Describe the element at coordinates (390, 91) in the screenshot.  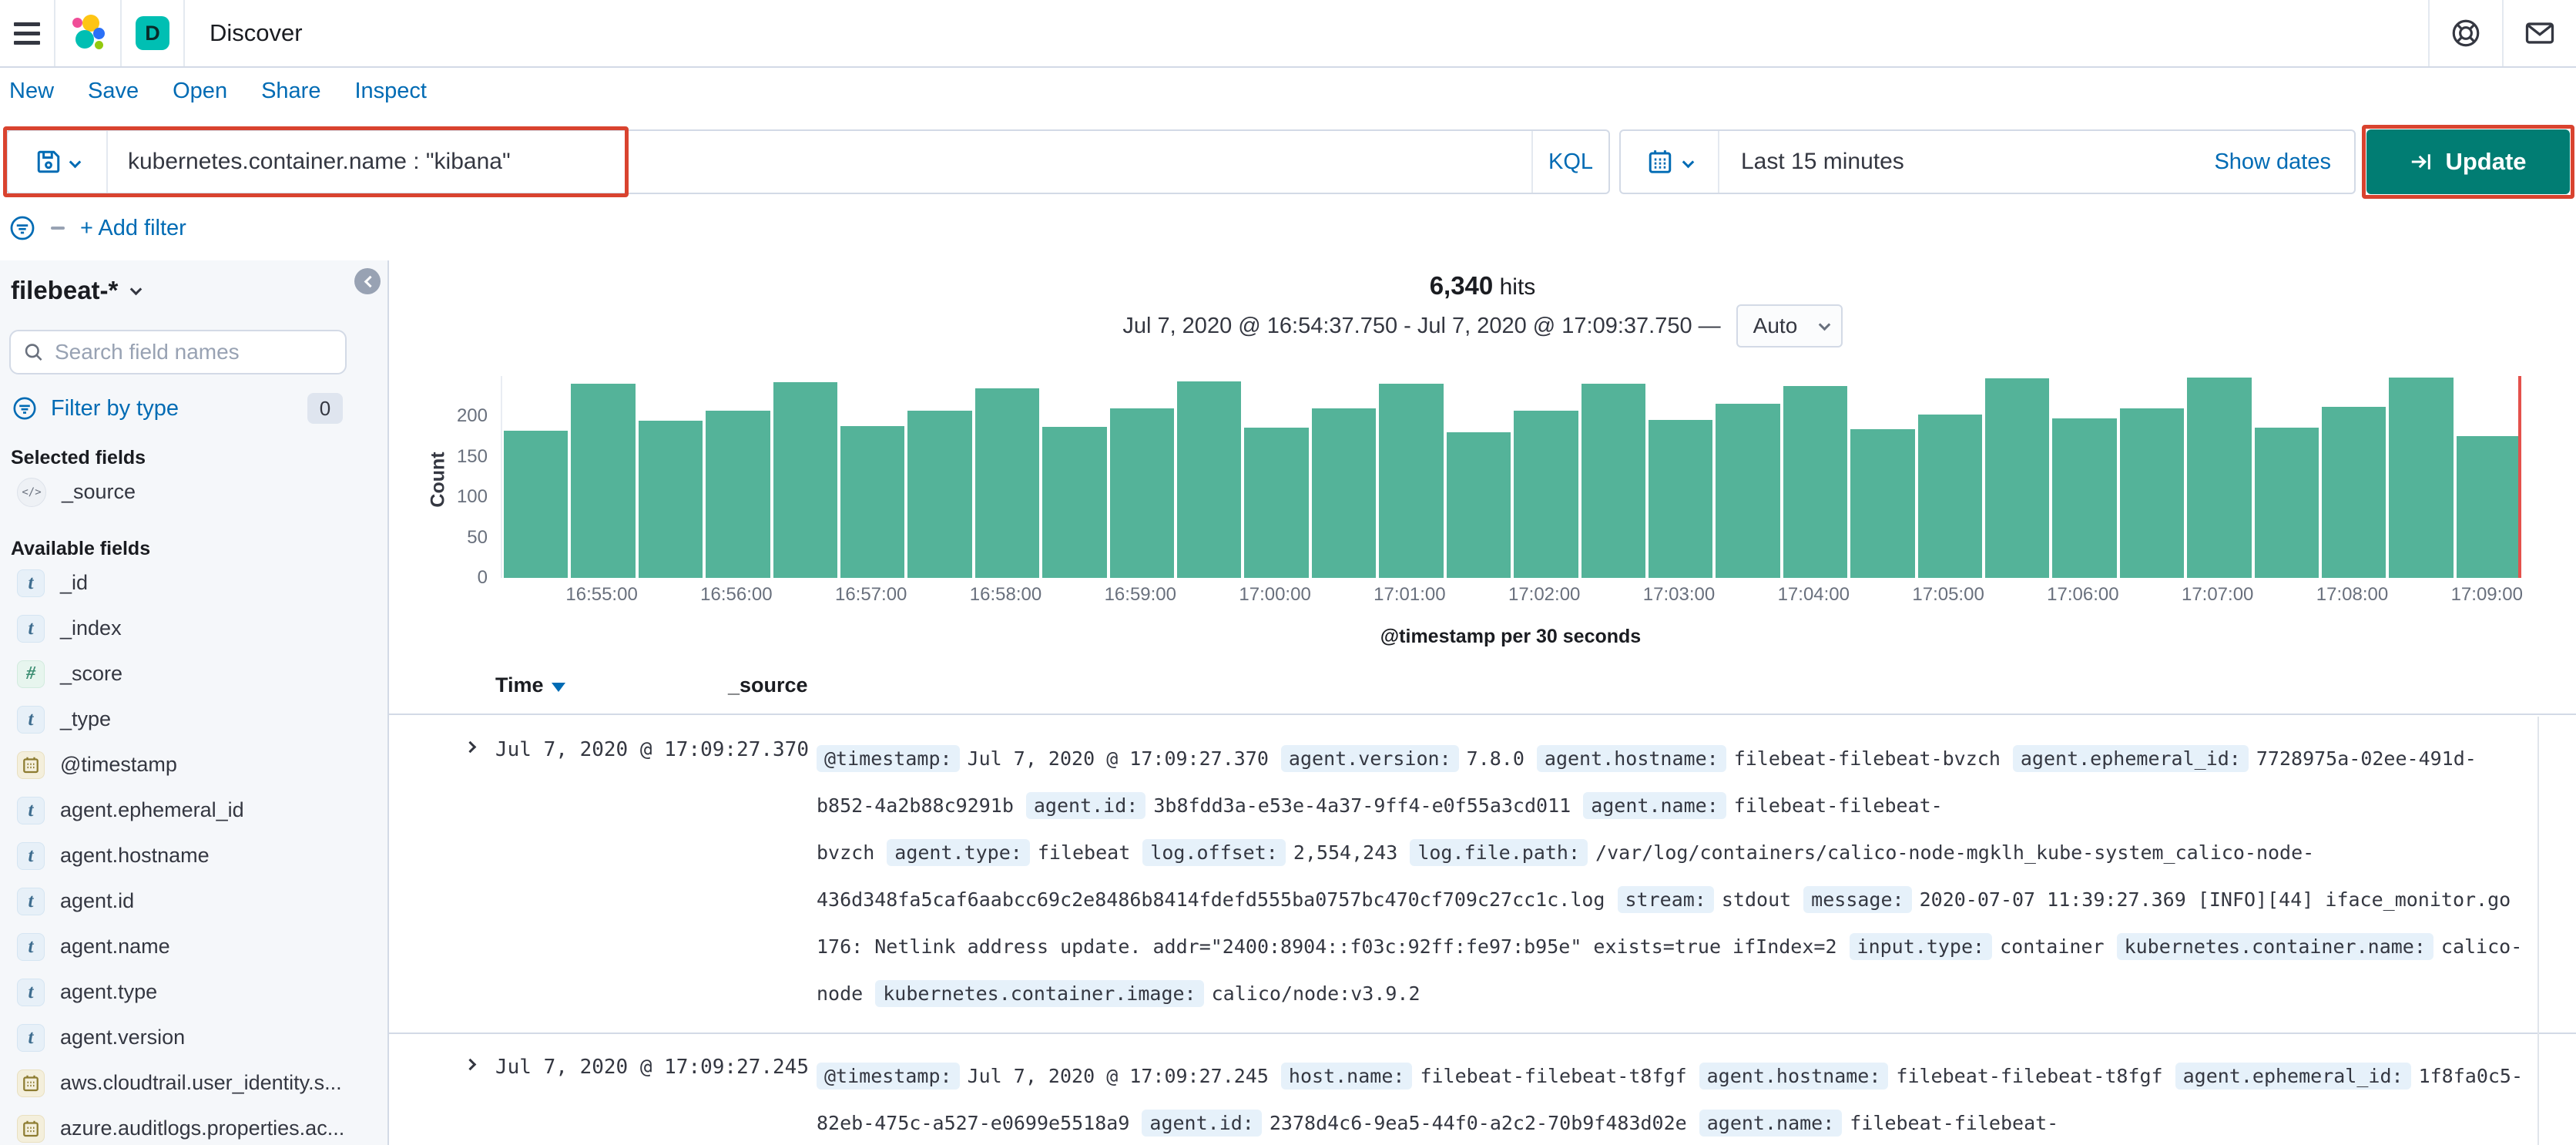
I see `nav-link-inspect: Inspect` at that location.